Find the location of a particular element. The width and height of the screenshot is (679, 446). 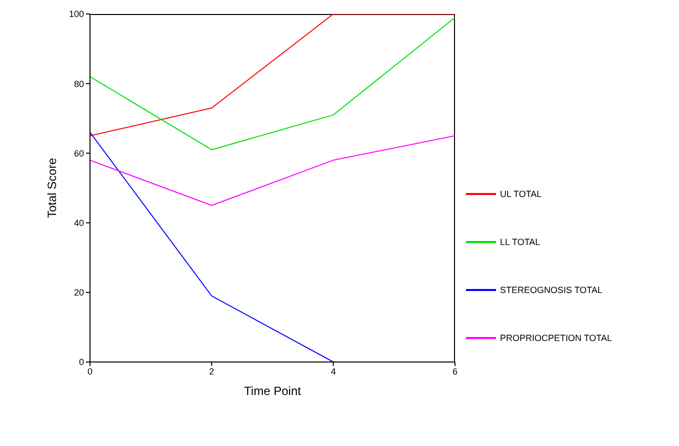

y-tick-label: 0 is located at coordinates (81, 362).